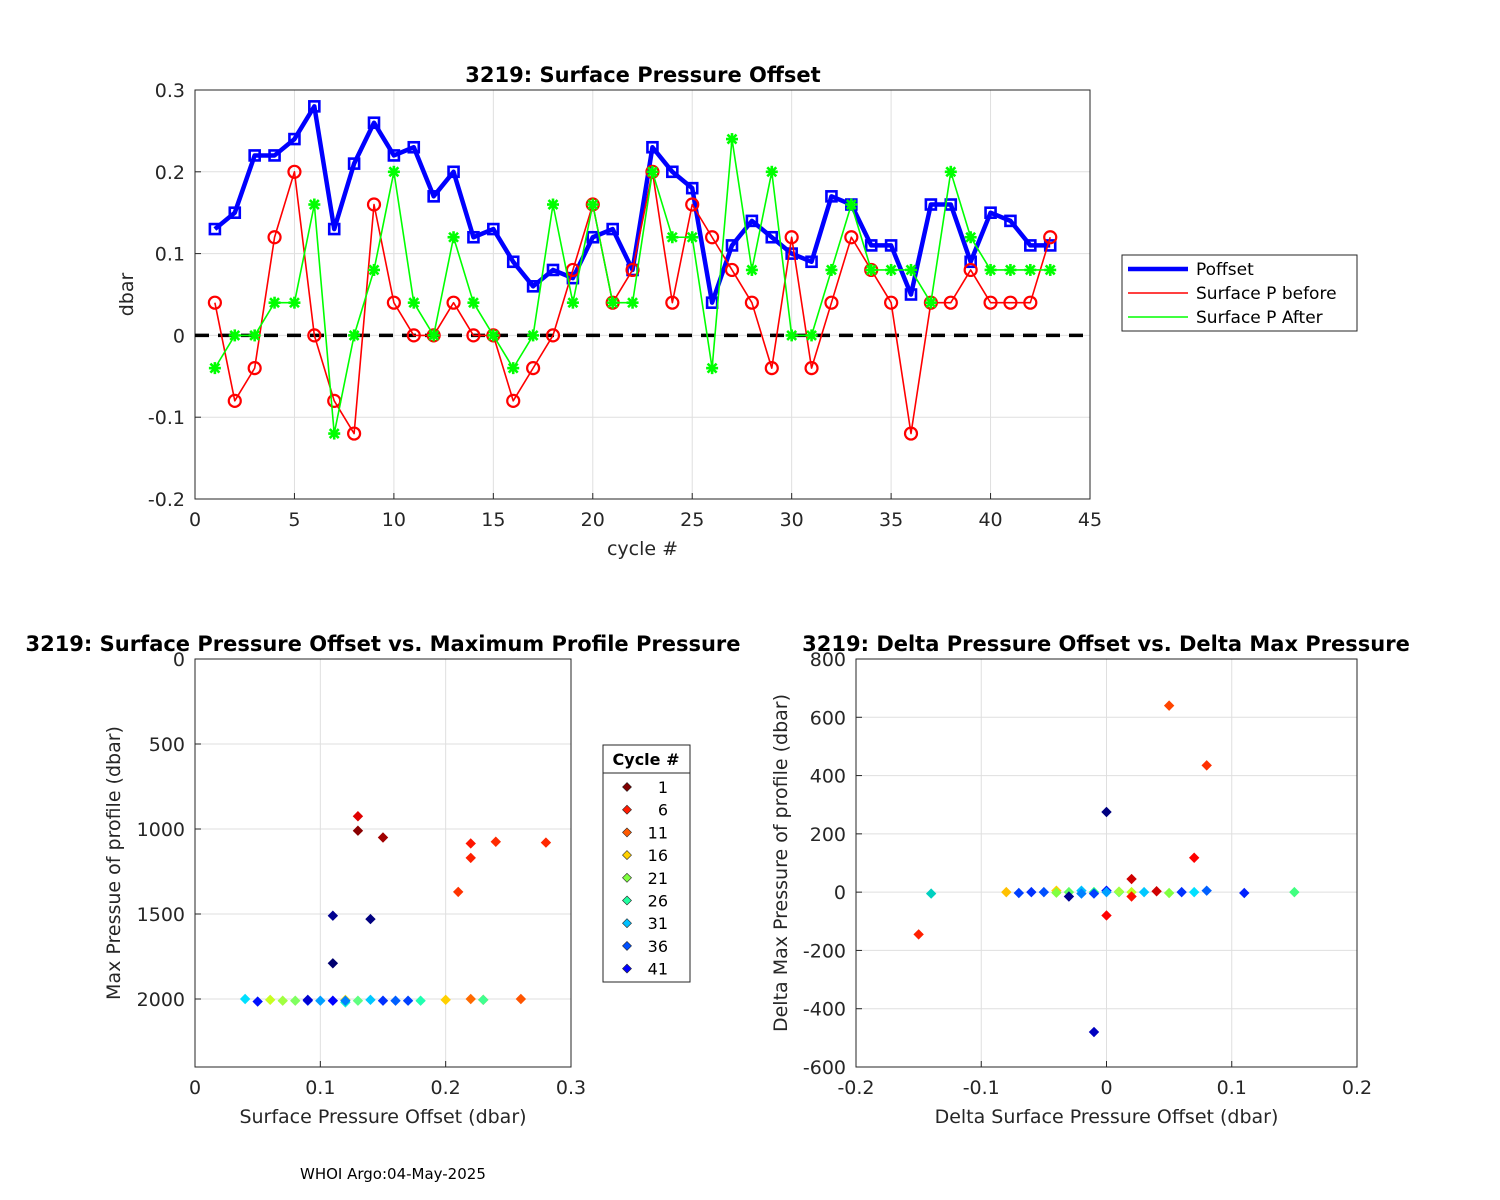  What do you see at coordinates (166, 418) in the screenshot?
I see `y-tick-label: -0.1` at bounding box center [166, 418].